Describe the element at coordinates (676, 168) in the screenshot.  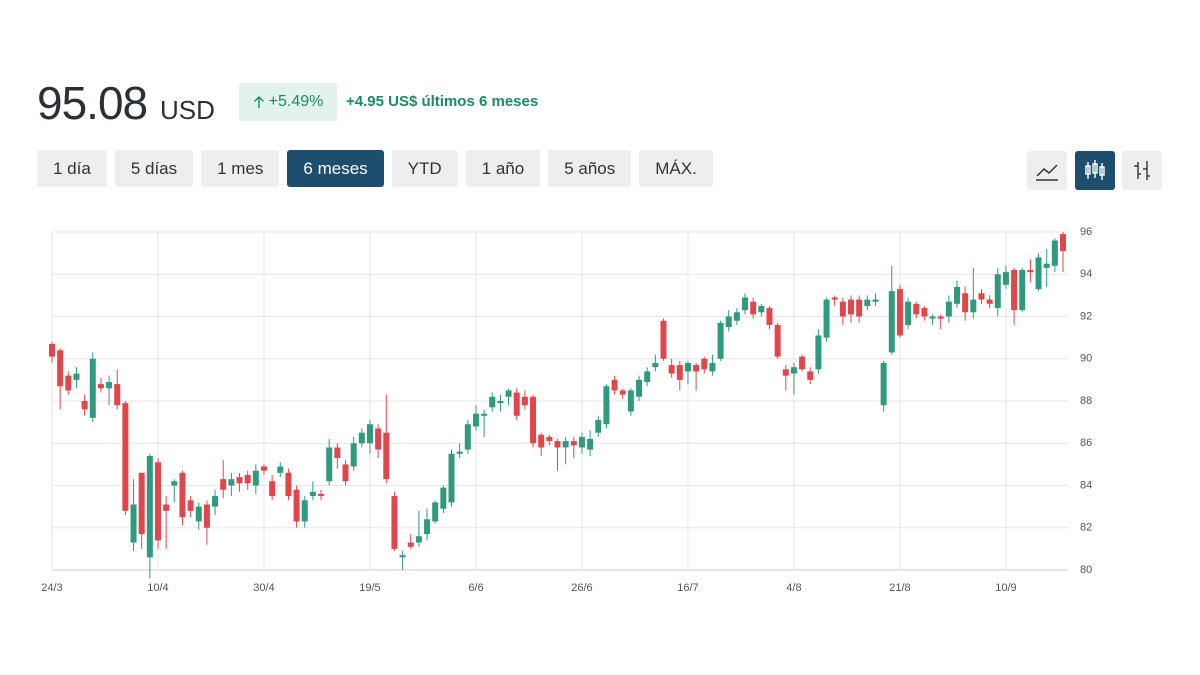
I see `range-button: MÁX.` at that location.